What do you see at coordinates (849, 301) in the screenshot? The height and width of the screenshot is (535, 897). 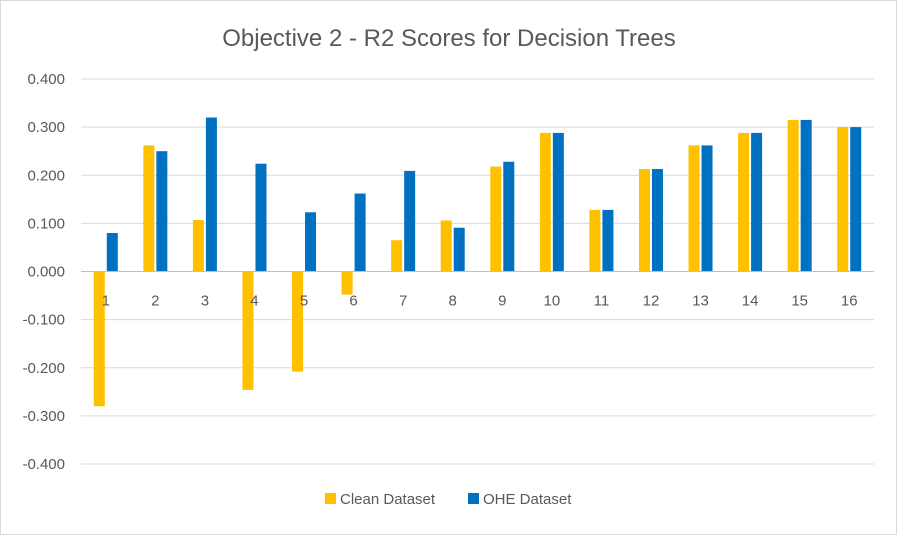 I see `x-tick-label: 16` at bounding box center [849, 301].